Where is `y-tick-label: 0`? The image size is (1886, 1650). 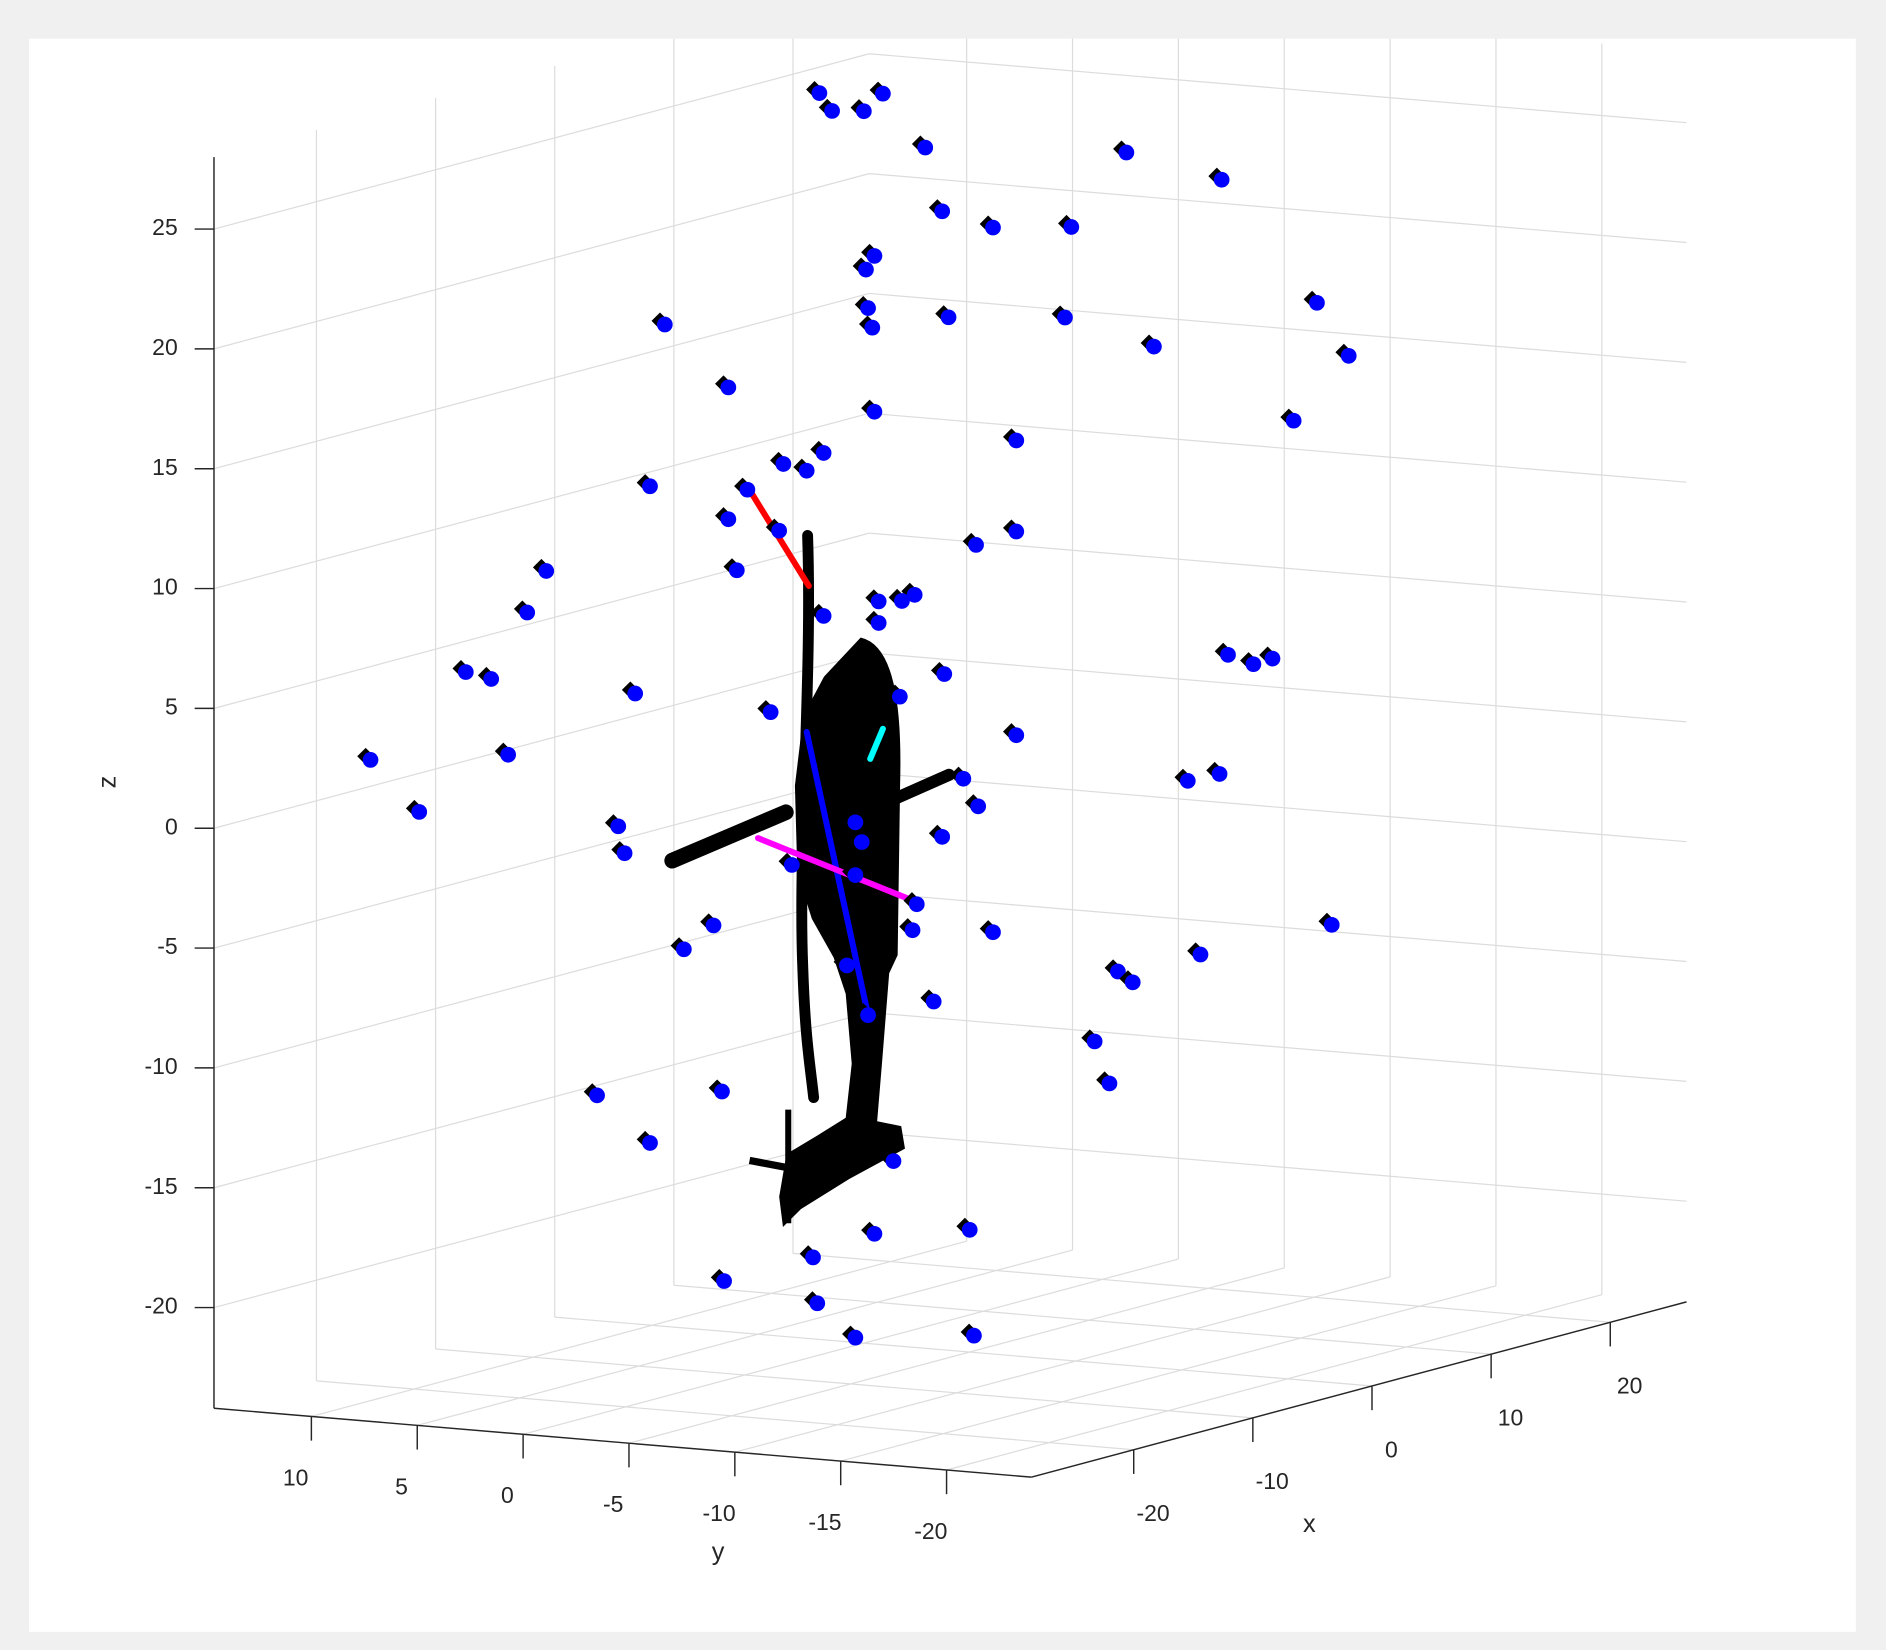
y-tick-label: 0 is located at coordinates (507, 1495).